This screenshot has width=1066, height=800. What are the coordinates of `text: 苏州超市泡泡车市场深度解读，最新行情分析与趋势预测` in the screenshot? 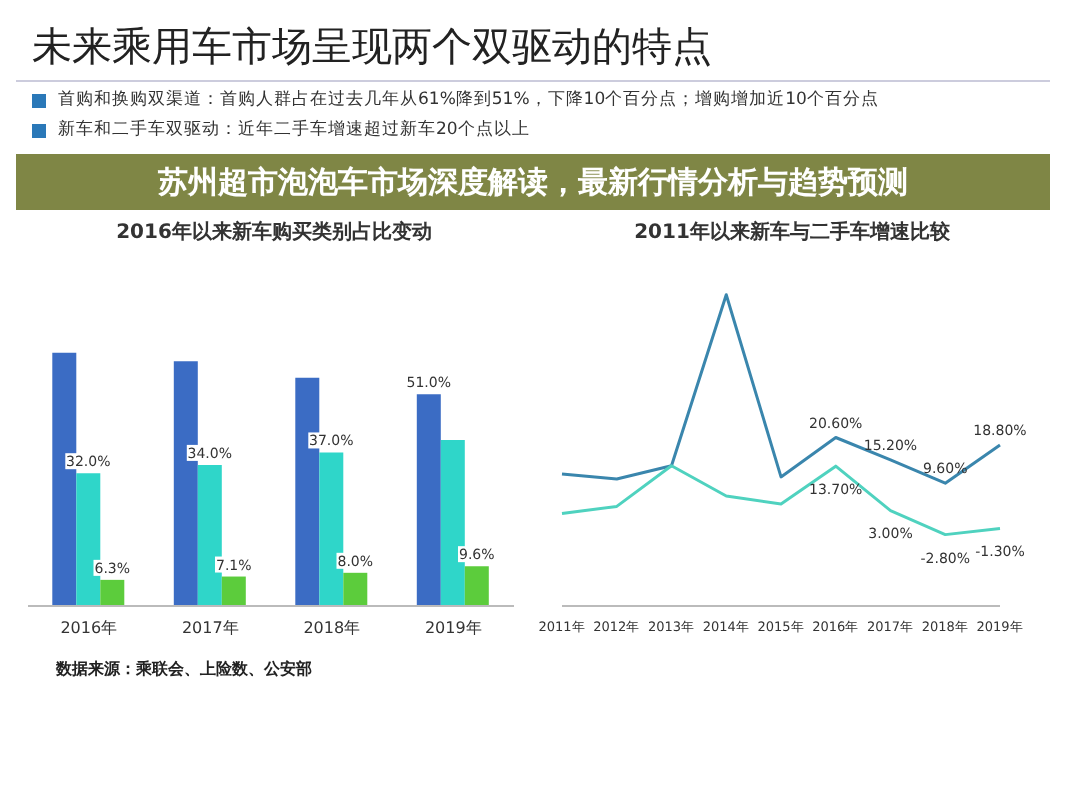 It's located at (533, 182).